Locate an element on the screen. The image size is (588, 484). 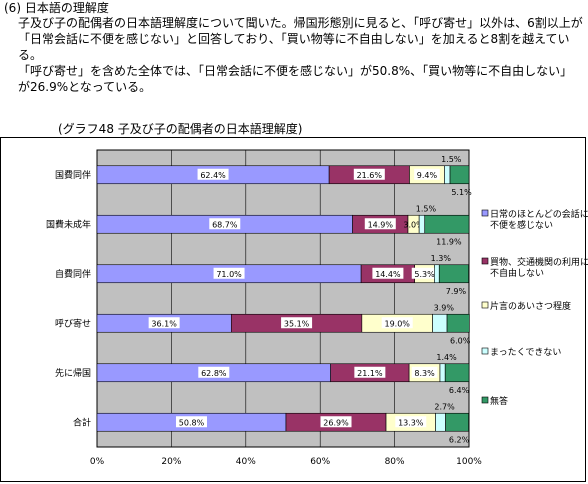
data-label: 26.9% is located at coordinates (336, 422).